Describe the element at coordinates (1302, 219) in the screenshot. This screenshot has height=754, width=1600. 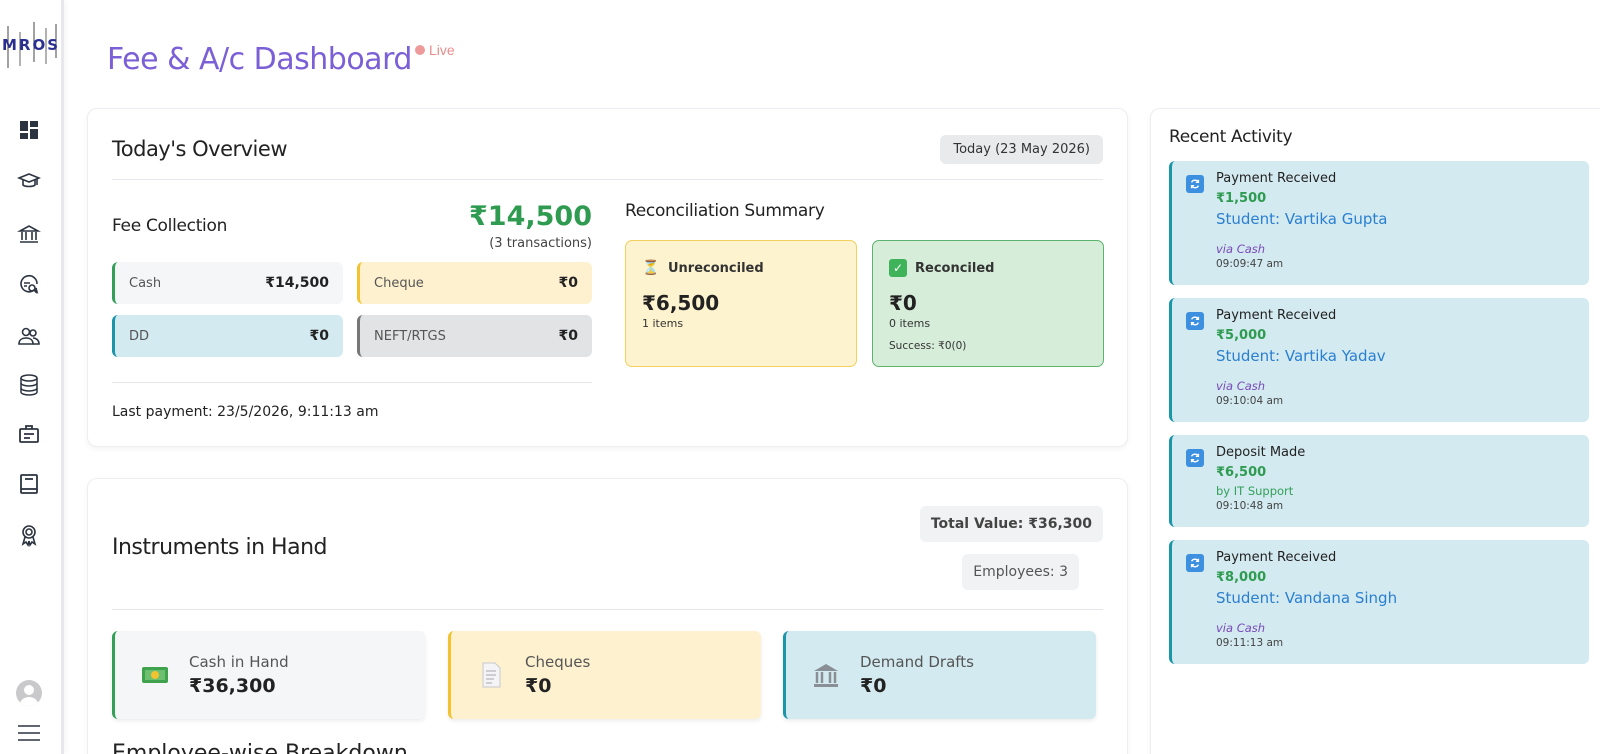
I see `activity-student-link: Student: Vartika Gupta` at that location.